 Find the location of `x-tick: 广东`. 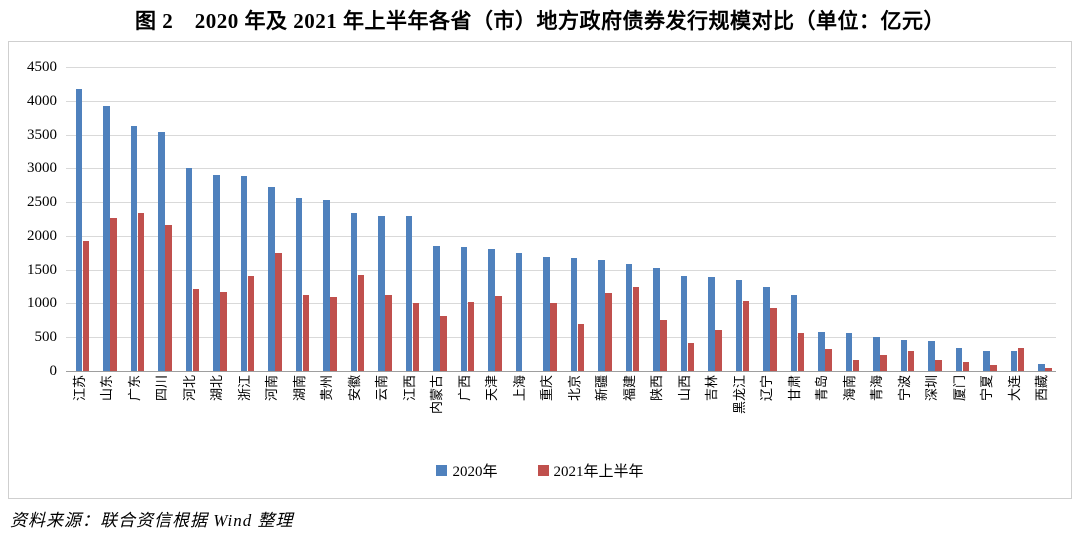

x-tick: 广东 is located at coordinates (135, 414).